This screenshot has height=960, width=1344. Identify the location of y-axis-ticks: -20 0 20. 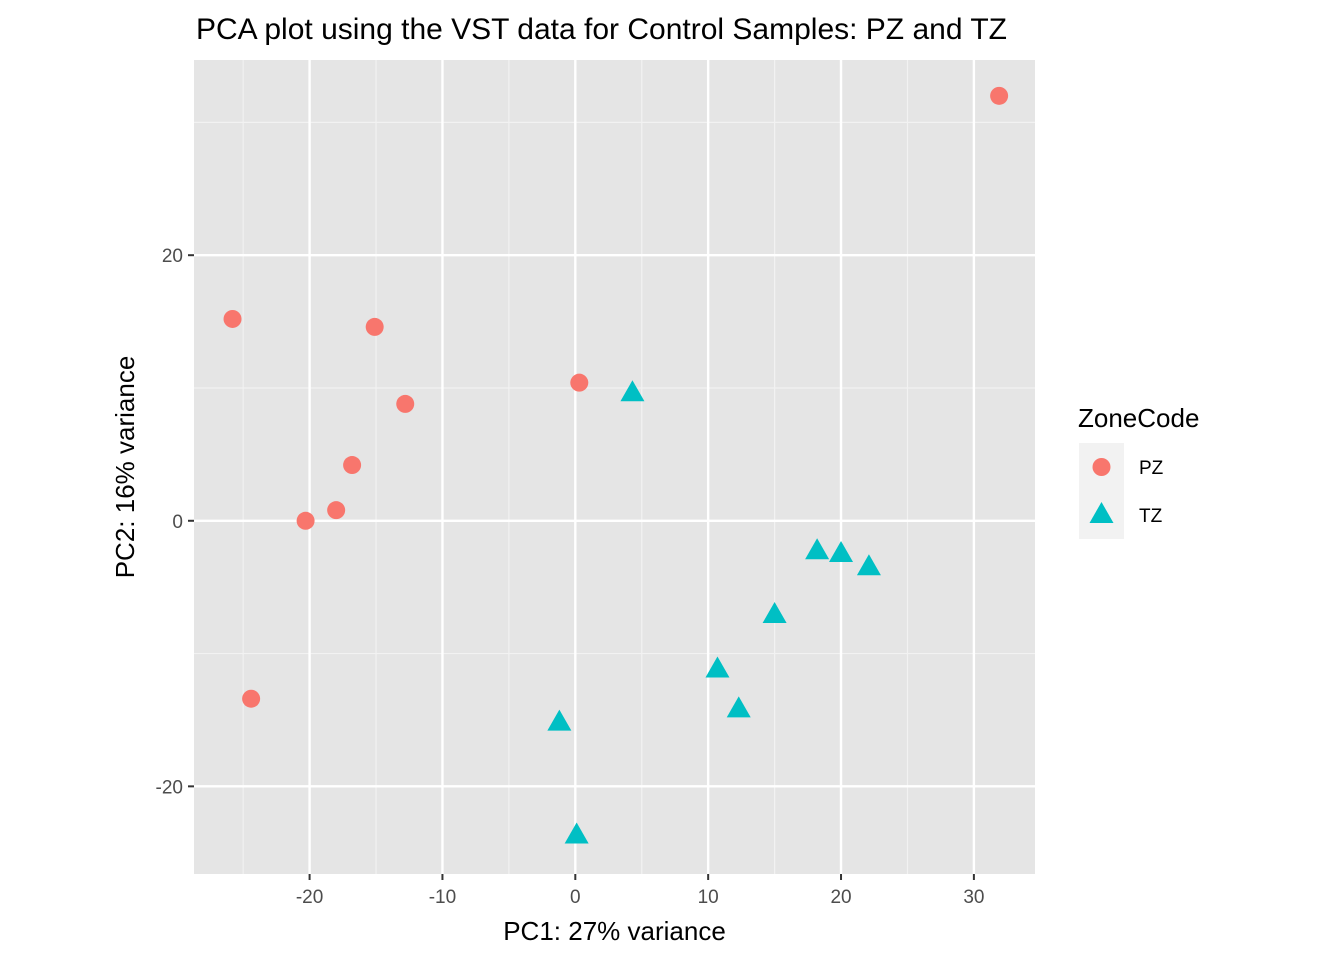
(175, 522).